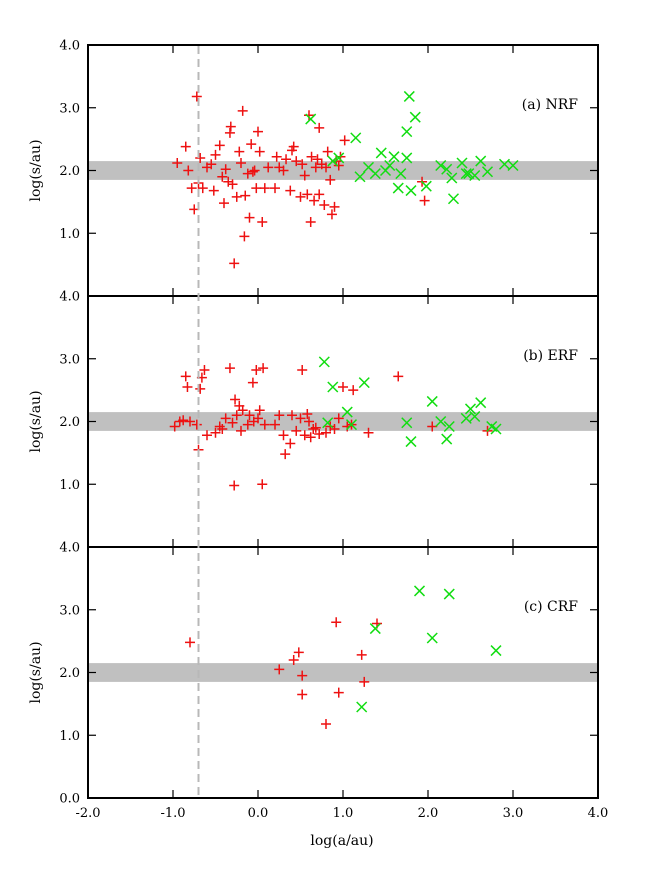 The height and width of the screenshot is (886, 664). I want to click on y-tick-label: 2.0, so click(69, 171).